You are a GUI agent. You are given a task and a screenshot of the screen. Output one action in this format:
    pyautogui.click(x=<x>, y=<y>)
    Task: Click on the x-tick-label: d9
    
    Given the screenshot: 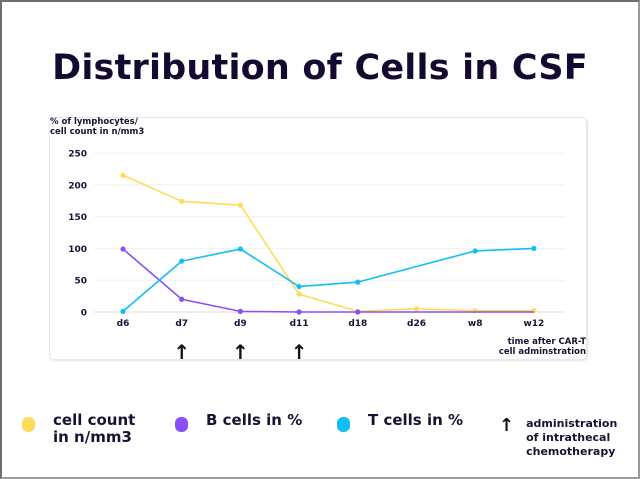 What is the action you would take?
    pyautogui.click(x=240, y=324)
    